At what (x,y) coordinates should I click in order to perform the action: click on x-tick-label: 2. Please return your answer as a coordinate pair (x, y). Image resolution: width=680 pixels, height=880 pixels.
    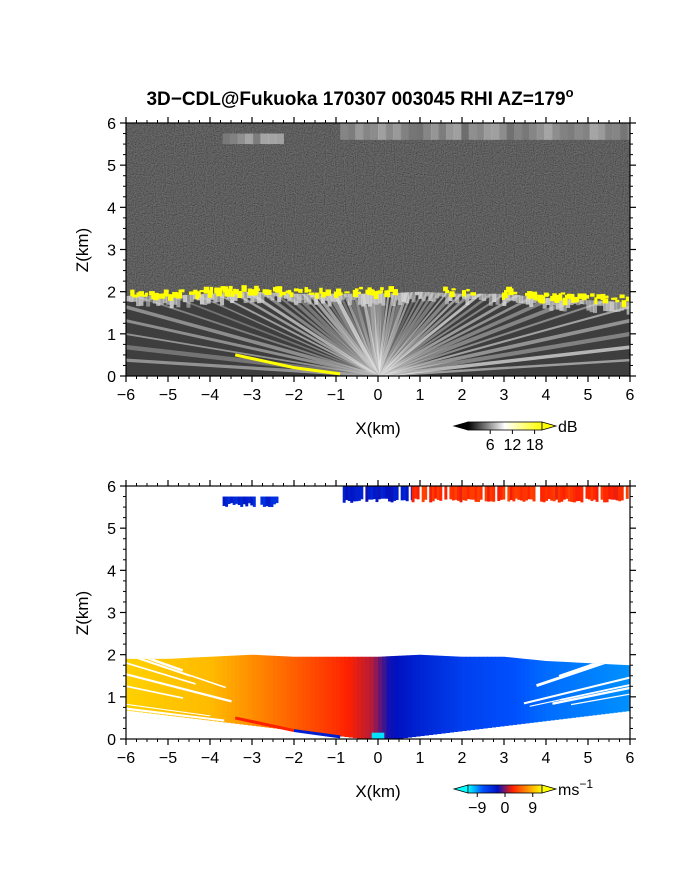
    Looking at the image, I should click on (462, 758).